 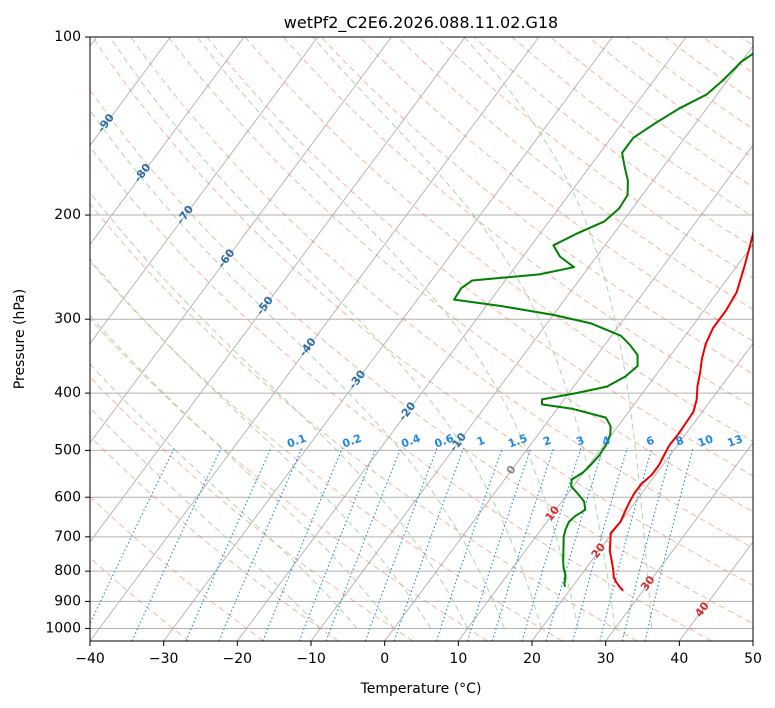 I want to click on y-tick-label: 900, so click(x=67, y=601).